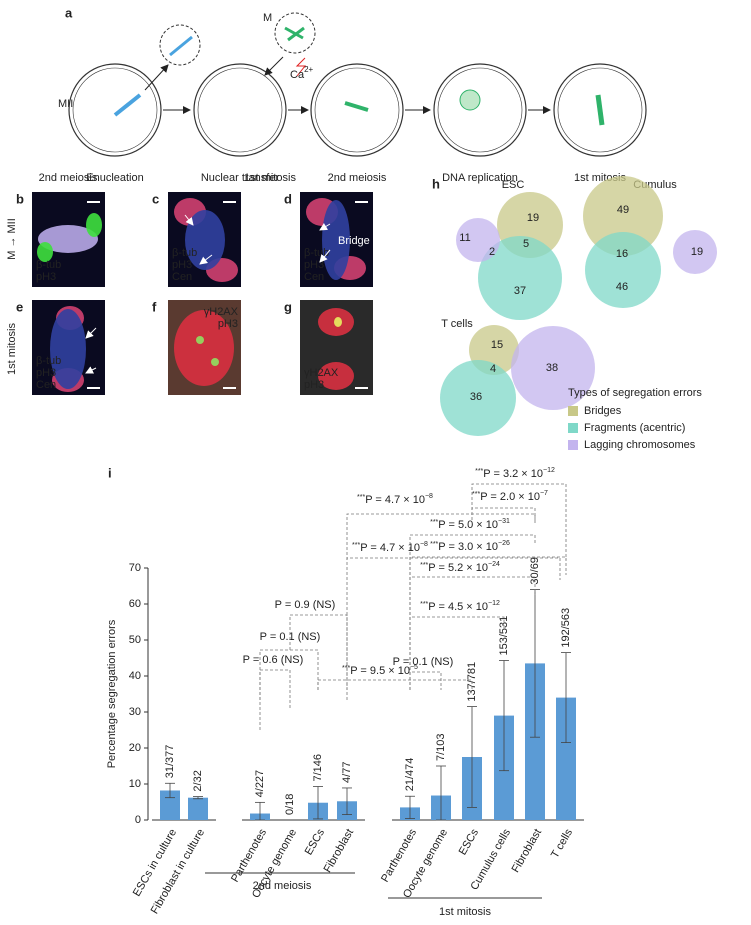 This screenshot has width=751, height=925. Describe the element at coordinates (288, 198) in the screenshot. I see `panel-label: d` at that location.